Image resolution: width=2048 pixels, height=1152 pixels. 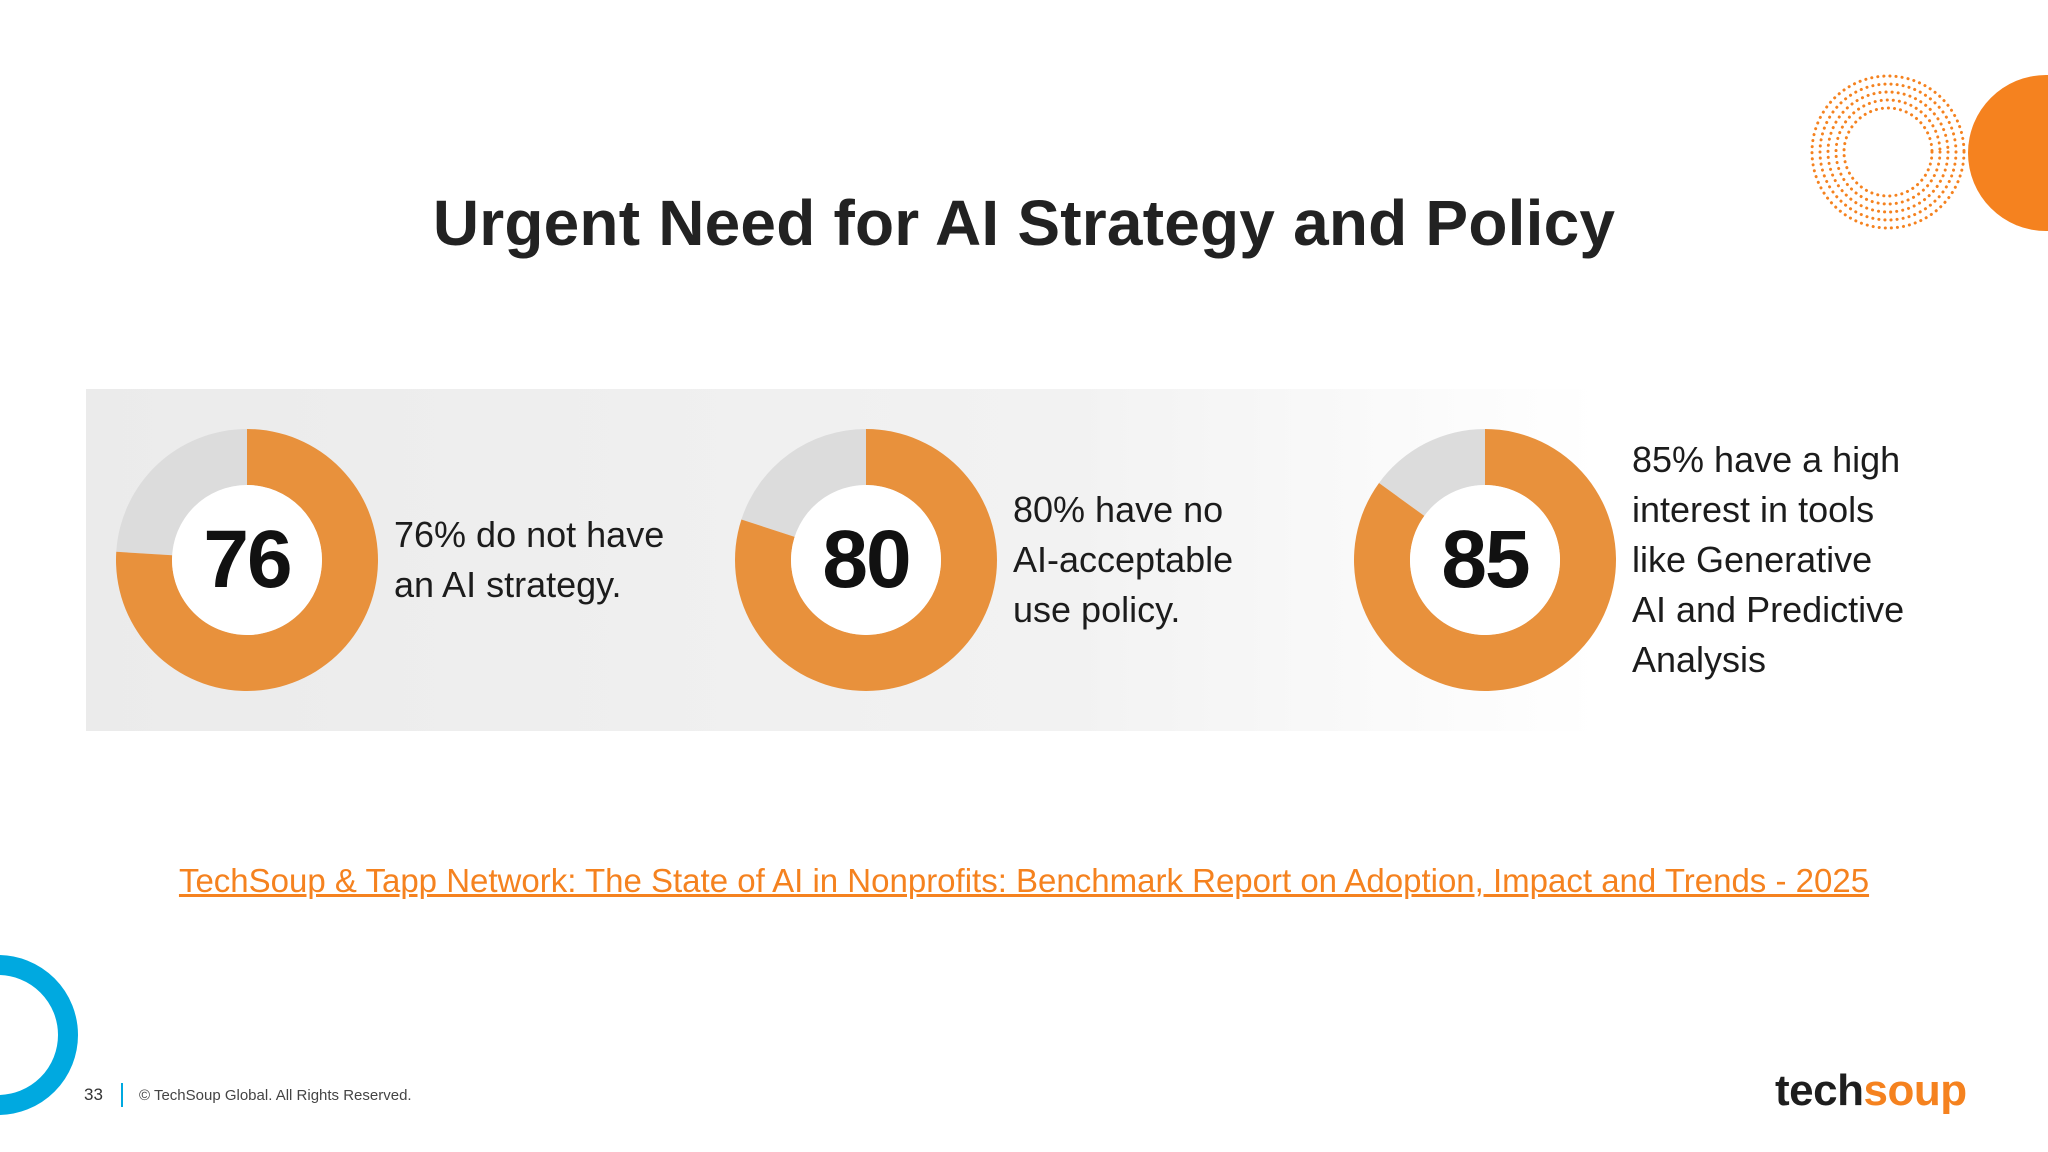 I want to click on donut-value-label: 85, so click(x=1485, y=559).